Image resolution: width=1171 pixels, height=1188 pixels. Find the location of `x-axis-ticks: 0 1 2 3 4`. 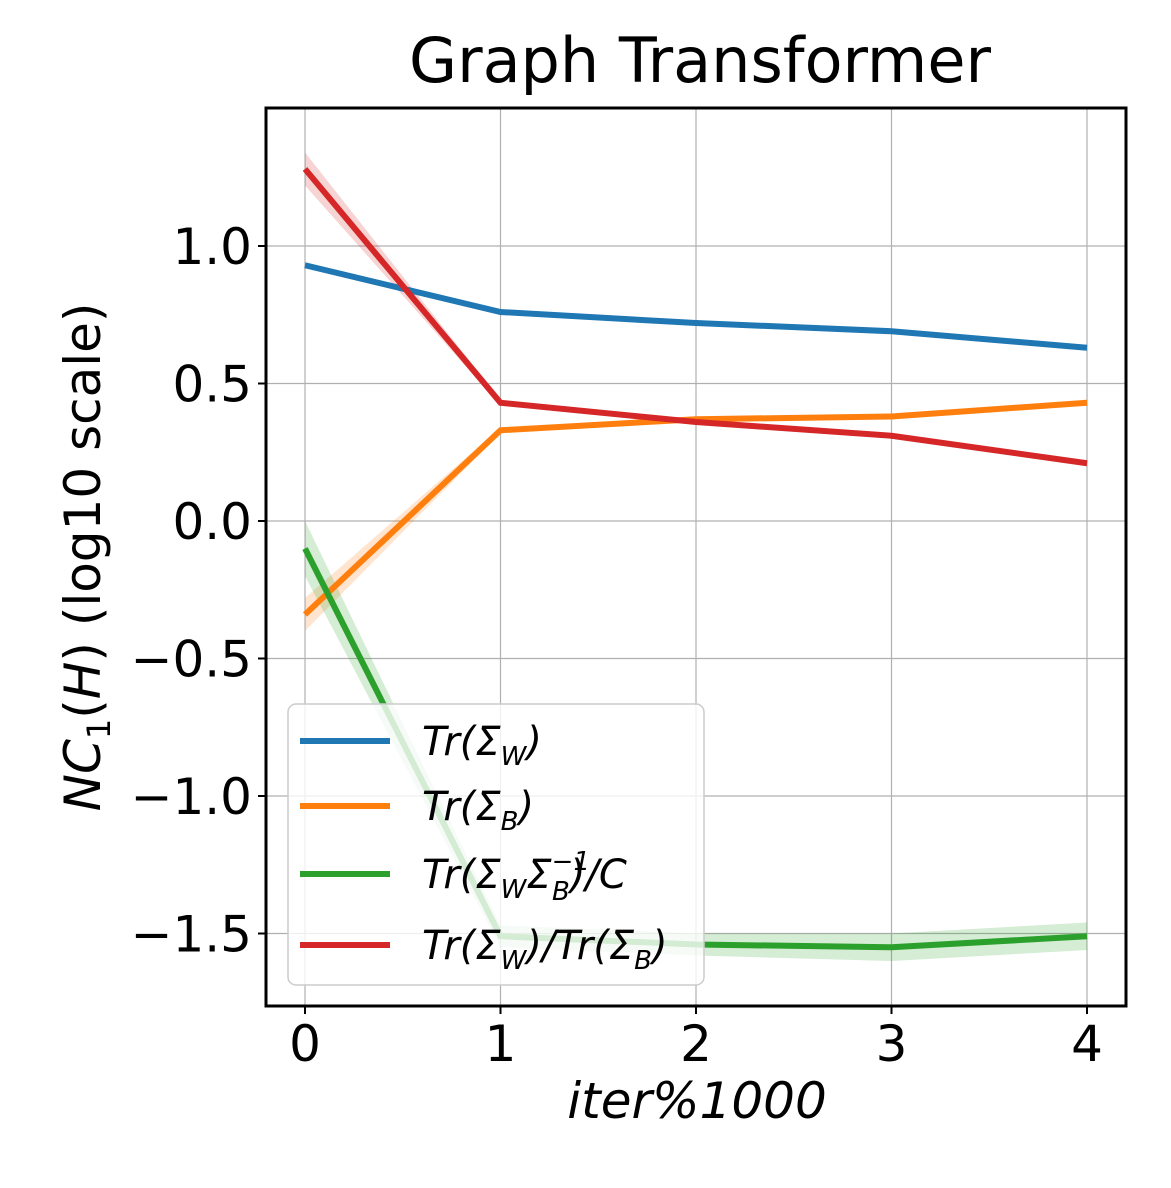

x-axis-ticks: 0 1 2 3 4 is located at coordinates (696, 1039).